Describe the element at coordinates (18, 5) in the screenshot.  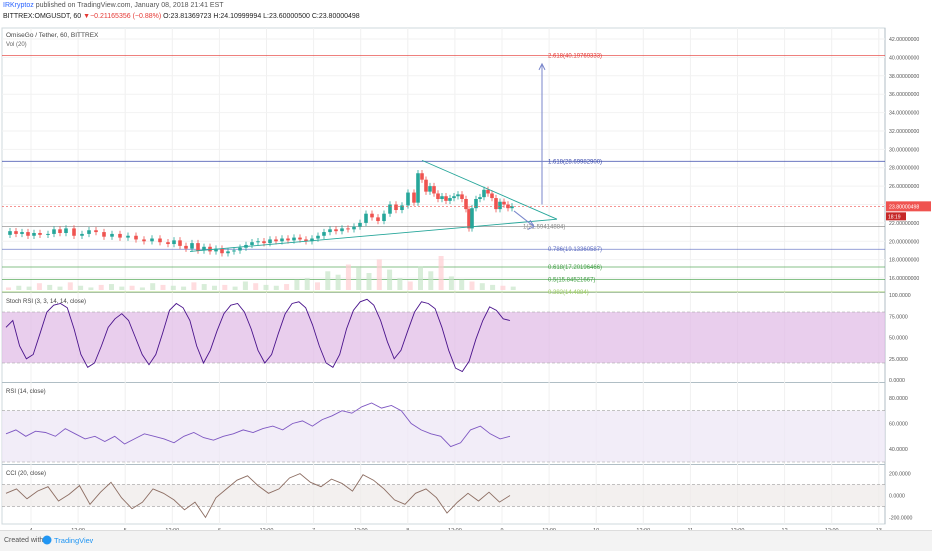
I see `author-link: IRKryptoz` at that location.